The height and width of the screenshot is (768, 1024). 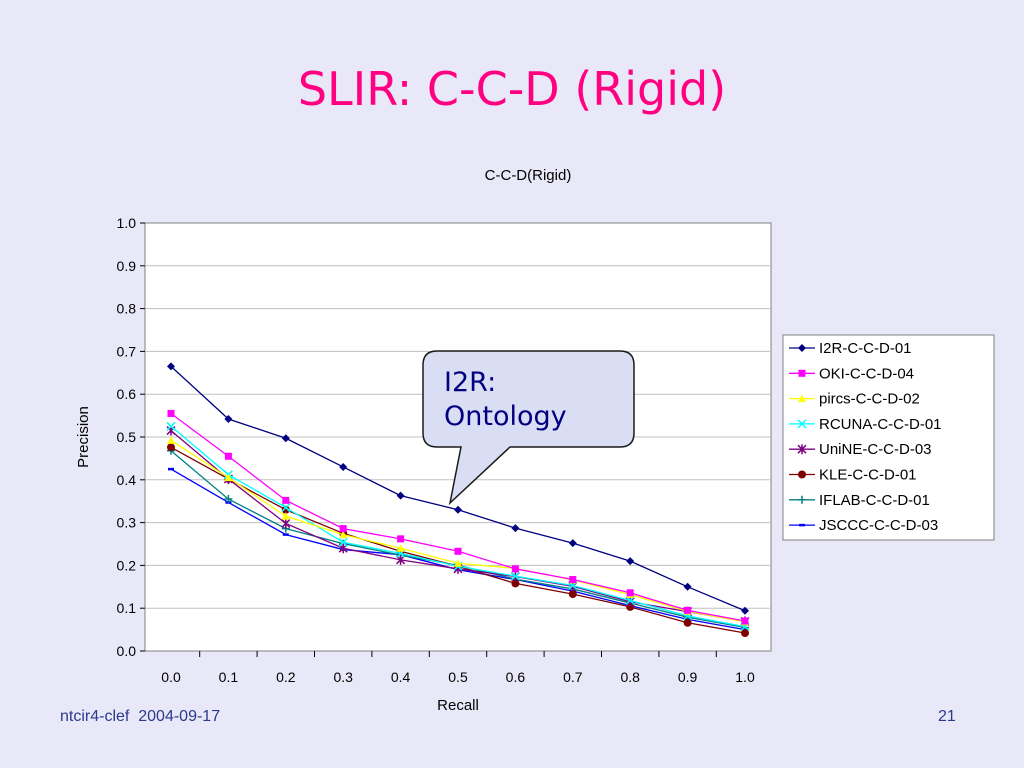 I want to click on legend-entry: UniNE-C-C-D-03, so click(x=860, y=449).